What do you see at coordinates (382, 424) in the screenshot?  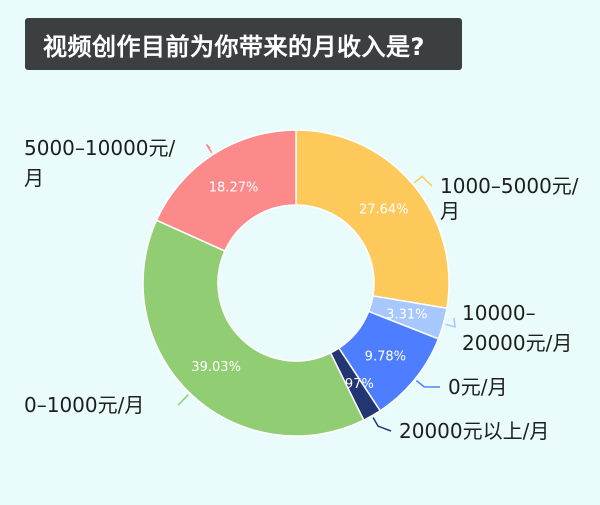 I see `leader-line-20000-plus` at bounding box center [382, 424].